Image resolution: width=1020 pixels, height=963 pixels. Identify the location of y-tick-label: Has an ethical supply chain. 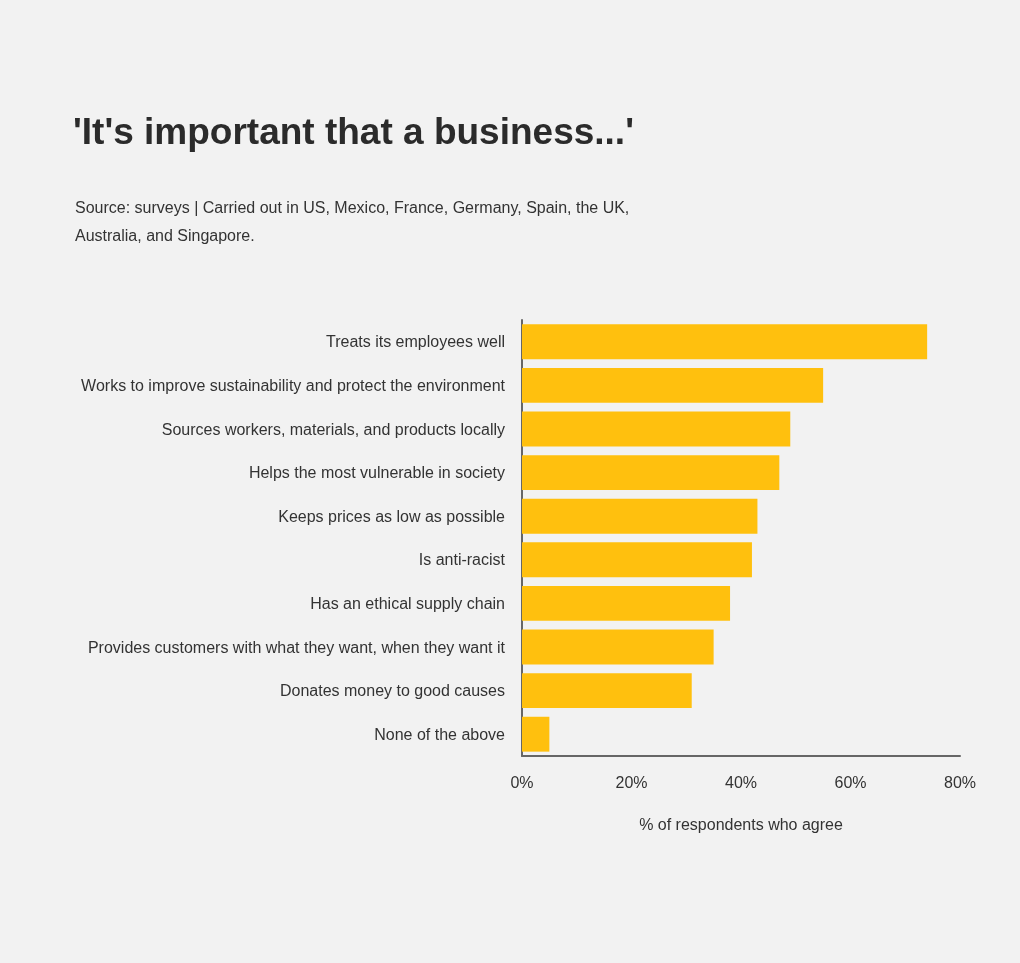
(407, 603).